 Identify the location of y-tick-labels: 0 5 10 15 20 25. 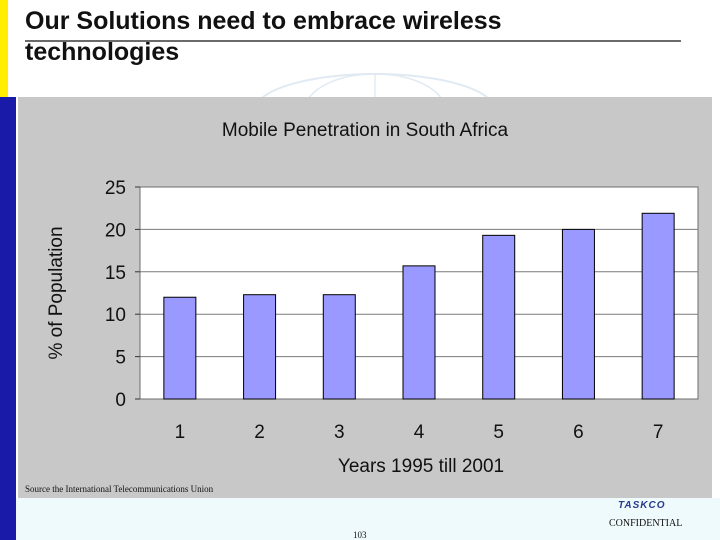
(115, 294).